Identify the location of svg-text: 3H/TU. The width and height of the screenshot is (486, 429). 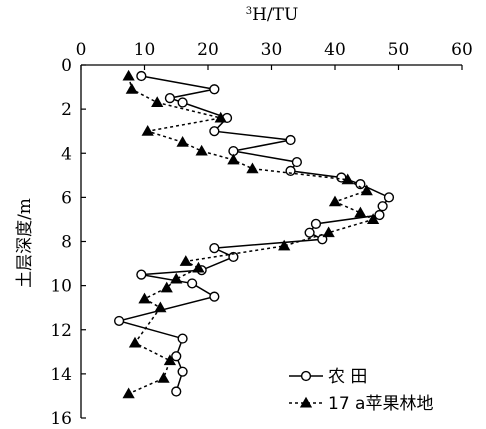
(272, 15).